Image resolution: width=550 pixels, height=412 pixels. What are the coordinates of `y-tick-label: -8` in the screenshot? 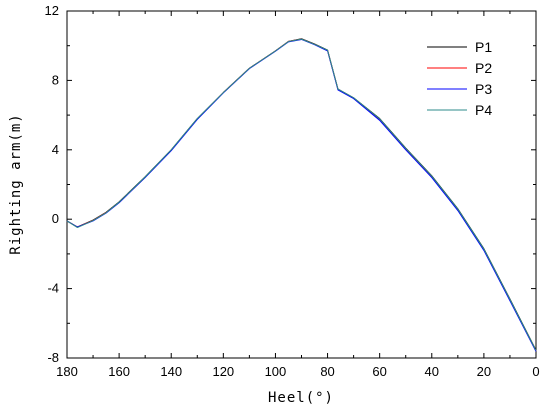 It's located at (53, 357).